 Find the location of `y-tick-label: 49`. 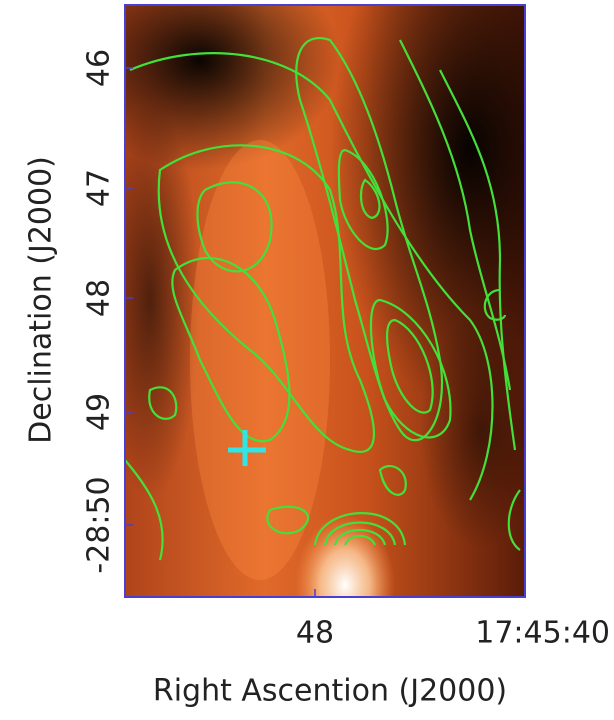

y-tick-label: 49 is located at coordinates (99, 412).